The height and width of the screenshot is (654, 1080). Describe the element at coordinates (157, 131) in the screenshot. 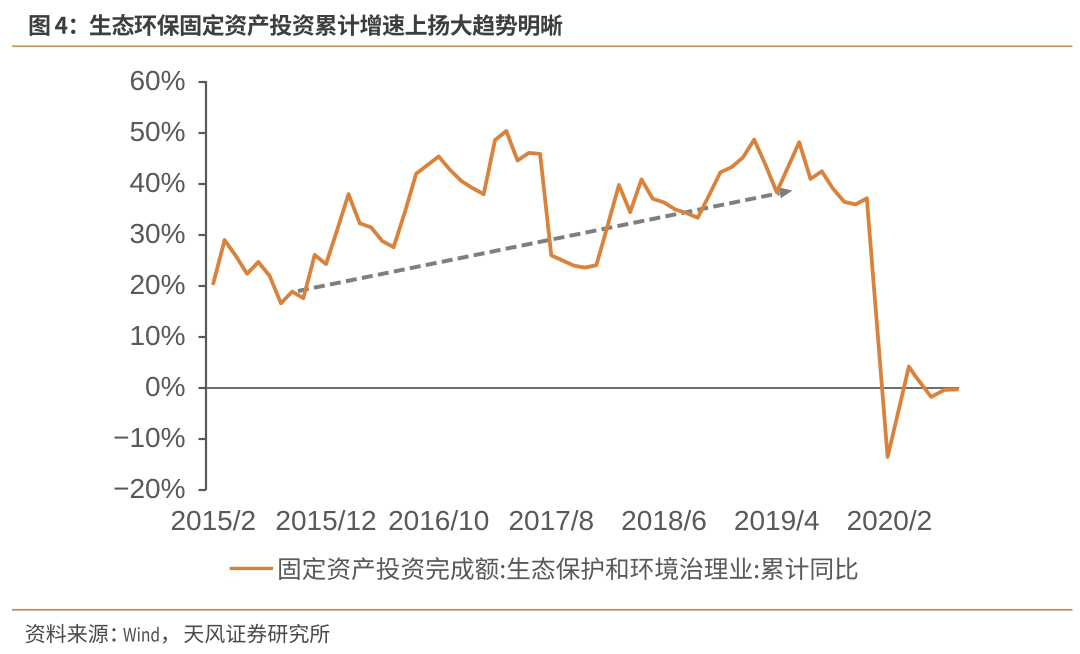

I see `svg-text: 50%` at that location.